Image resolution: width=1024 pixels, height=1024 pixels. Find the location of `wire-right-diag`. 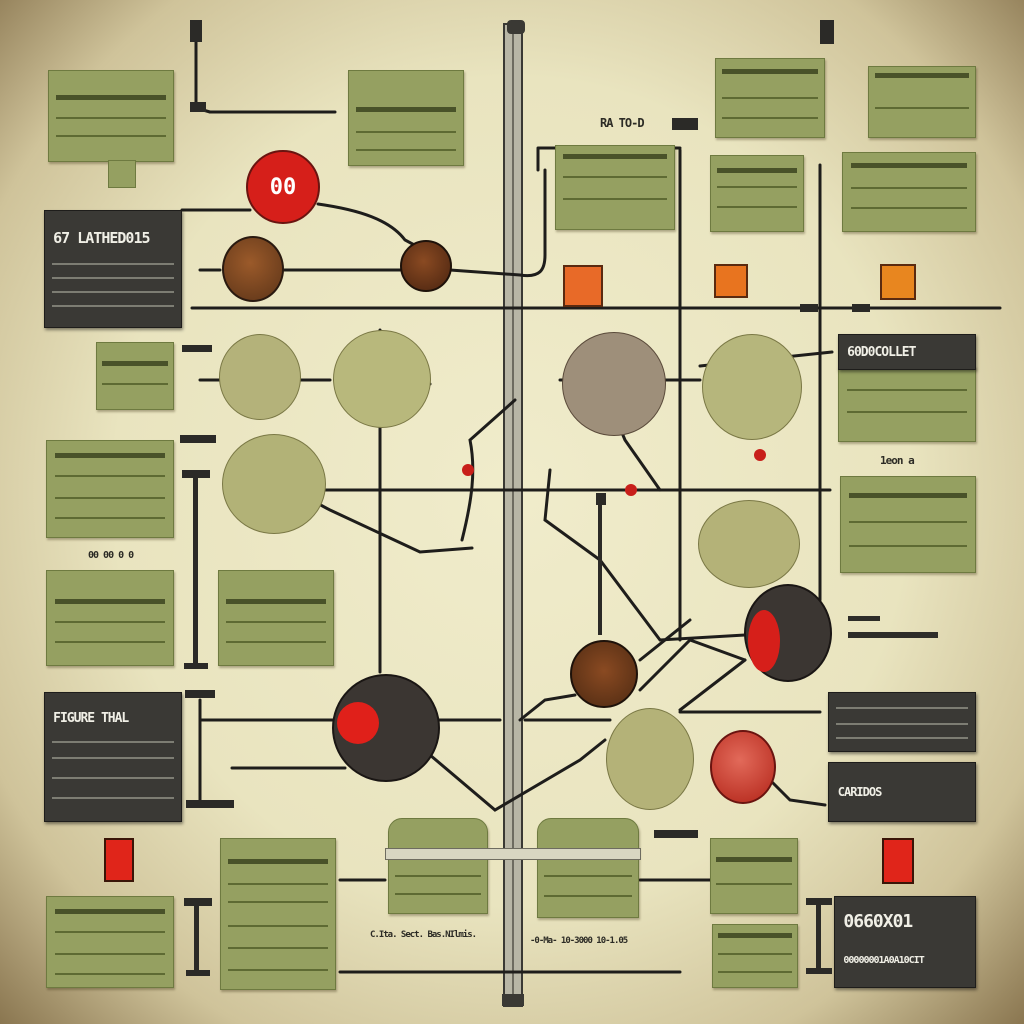

wire-right-diag is located at coordinates (750, 686).